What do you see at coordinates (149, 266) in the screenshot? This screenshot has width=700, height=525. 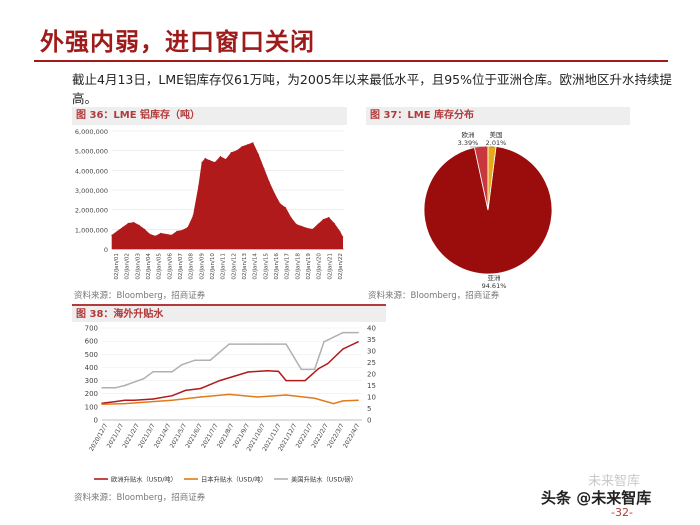 I see `fig36-x-tick: 02/Jan/04` at bounding box center [149, 266].